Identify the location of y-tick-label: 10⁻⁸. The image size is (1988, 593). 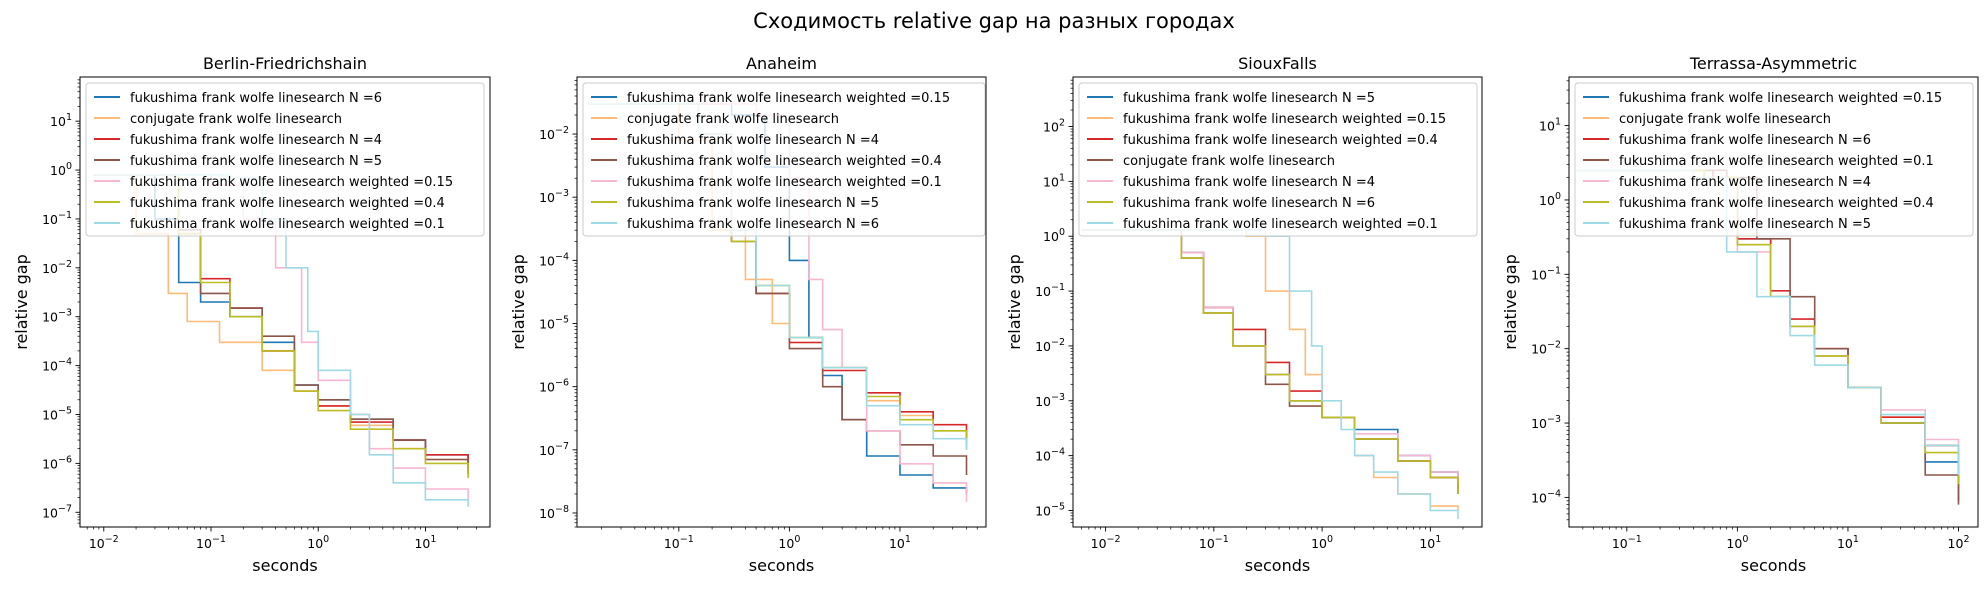
(554, 512).